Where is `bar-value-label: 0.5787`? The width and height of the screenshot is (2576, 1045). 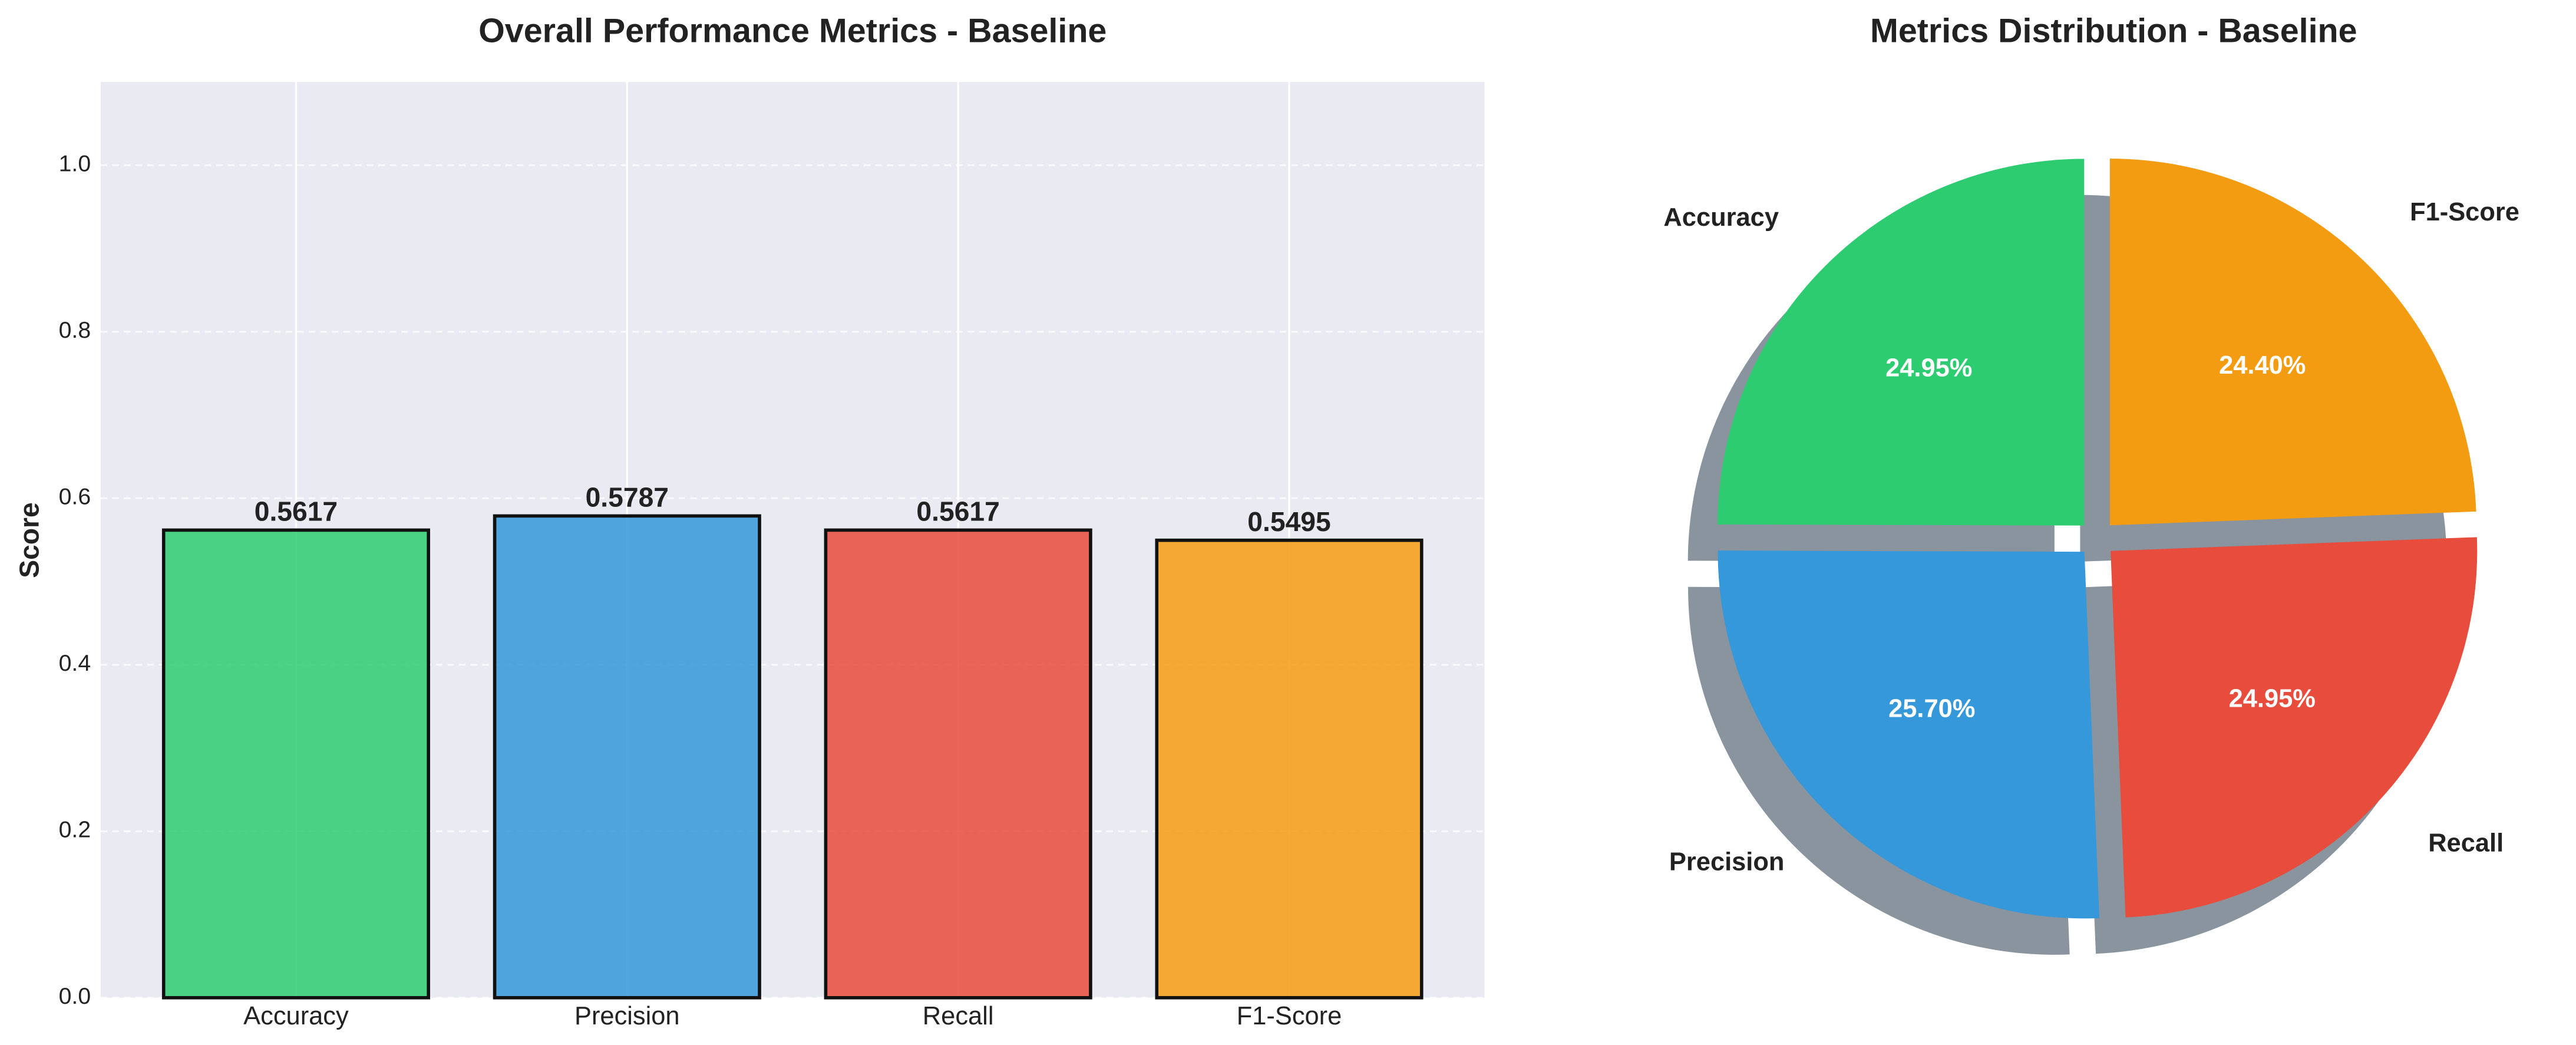
bar-value-label: 0.5787 is located at coordinates (627, 497).